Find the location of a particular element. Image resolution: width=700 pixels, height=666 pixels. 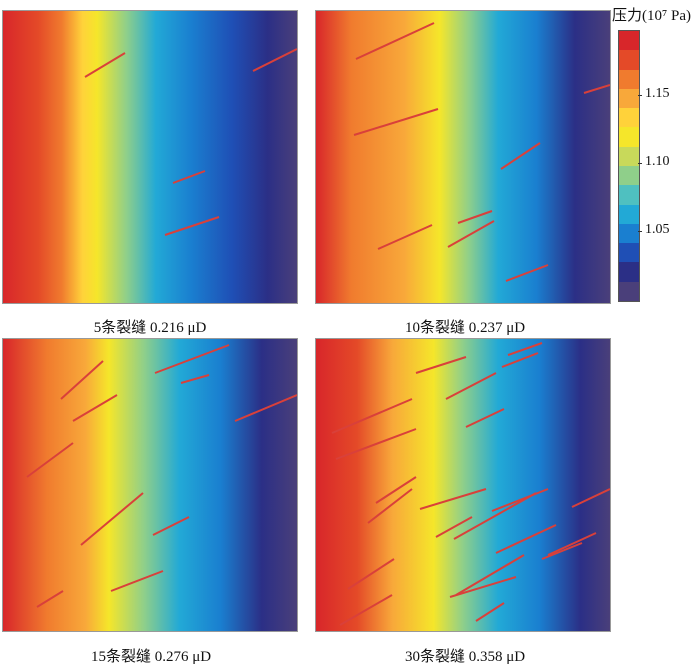

caption-30-fractures: 30条裂缝 0.358 μD is located at coordinates (465, 657).